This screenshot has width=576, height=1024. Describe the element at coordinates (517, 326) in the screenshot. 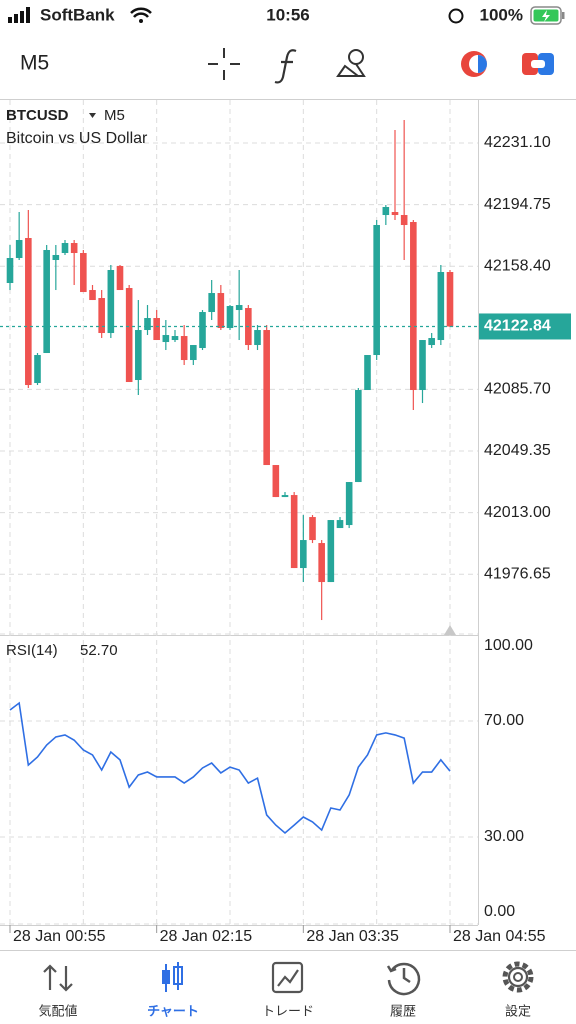

I see `current-price-label: 42122.84` at that location.